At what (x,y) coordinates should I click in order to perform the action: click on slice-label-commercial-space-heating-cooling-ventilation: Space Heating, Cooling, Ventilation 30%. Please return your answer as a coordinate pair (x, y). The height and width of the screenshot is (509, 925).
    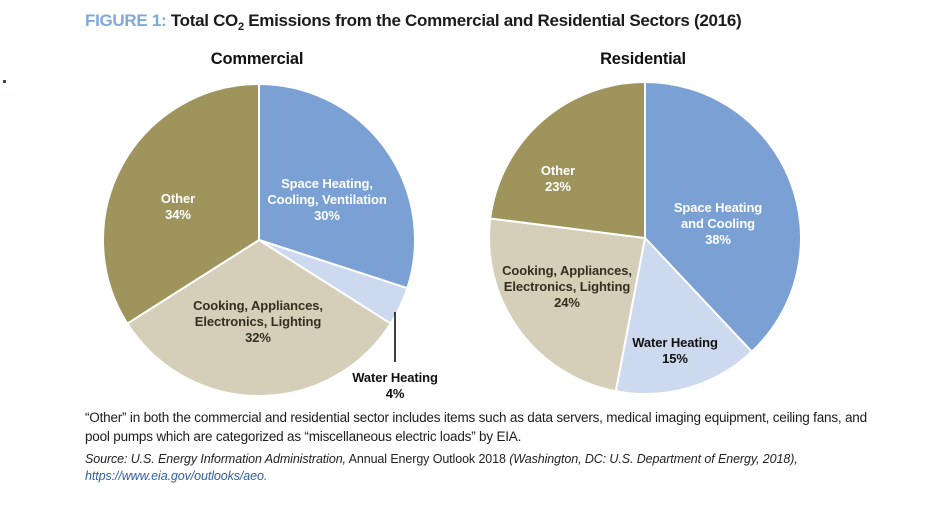
    Looking at the image, I should click on (326, 199).